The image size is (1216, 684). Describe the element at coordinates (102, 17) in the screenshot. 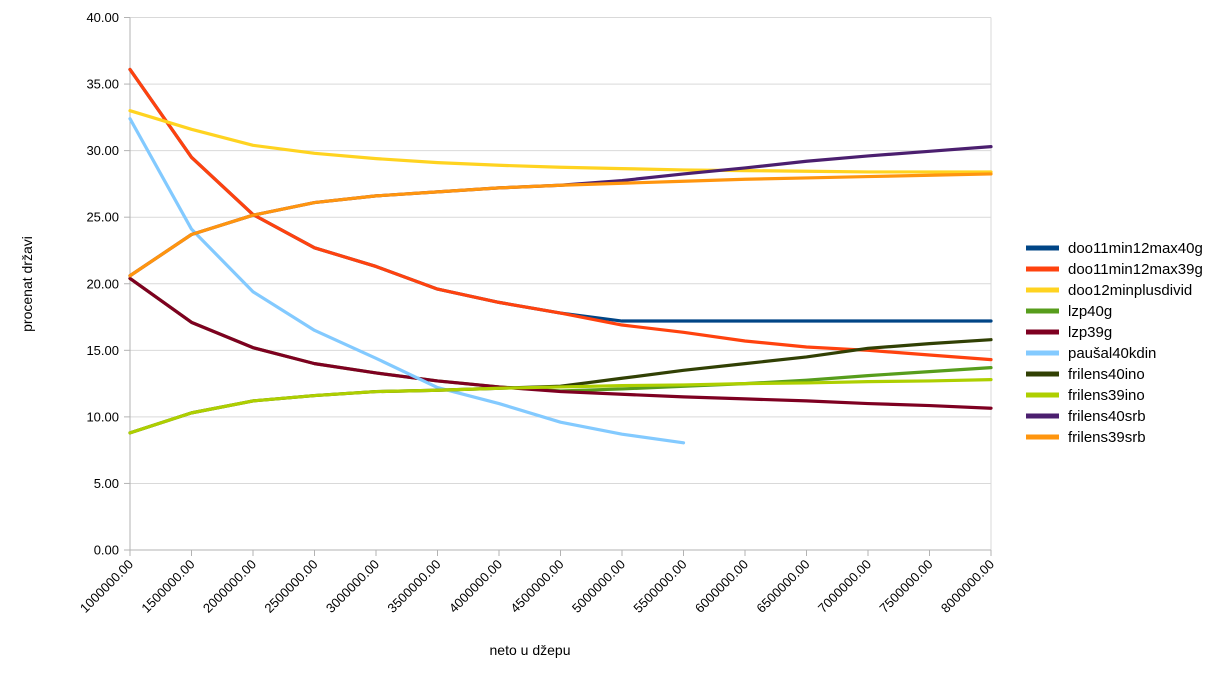

I see `y-tick-label: 40.00` at that location.